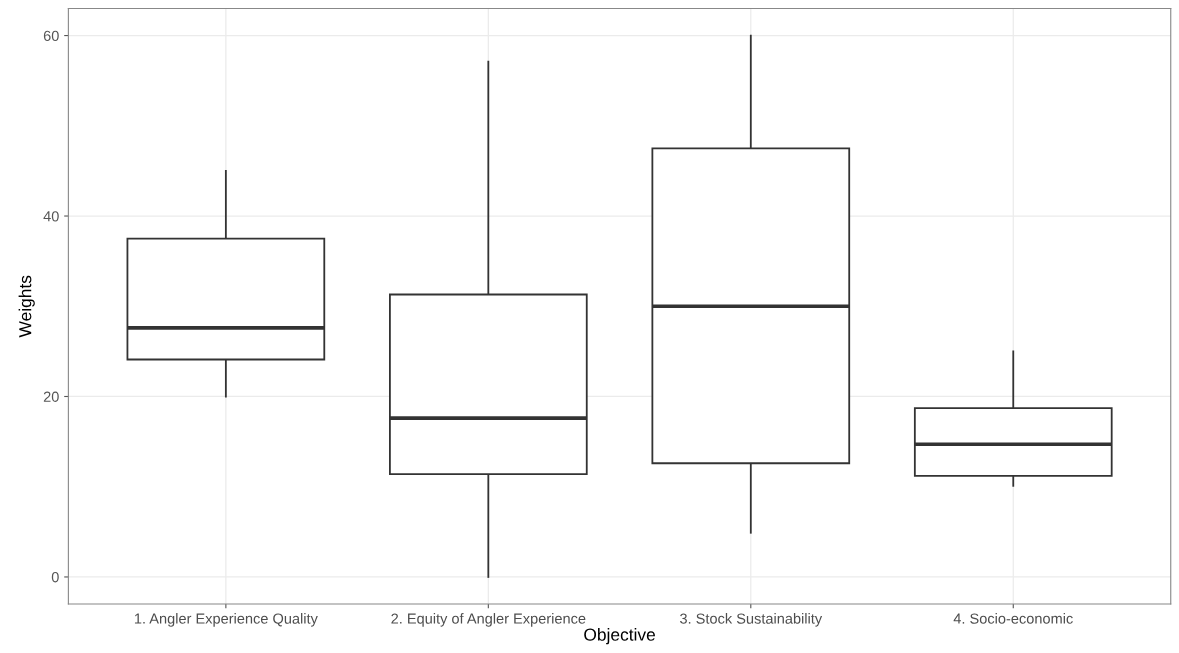  Describe the element at coordinates (1013, 618) in the screenshot. I see `x-tick-label: 4. Socio-economic` at that location.